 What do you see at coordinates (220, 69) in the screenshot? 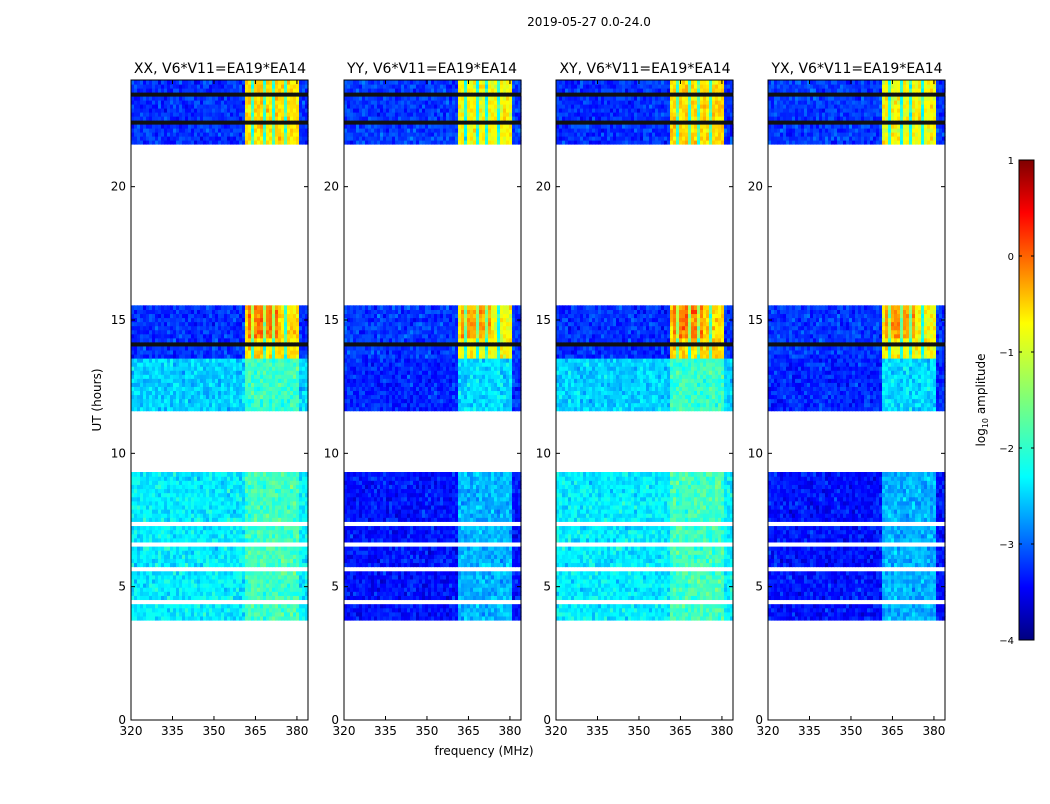
I see `panel-title-xx: XX, V6*V11=EA19*EA14` at bounding box center [220, 69].